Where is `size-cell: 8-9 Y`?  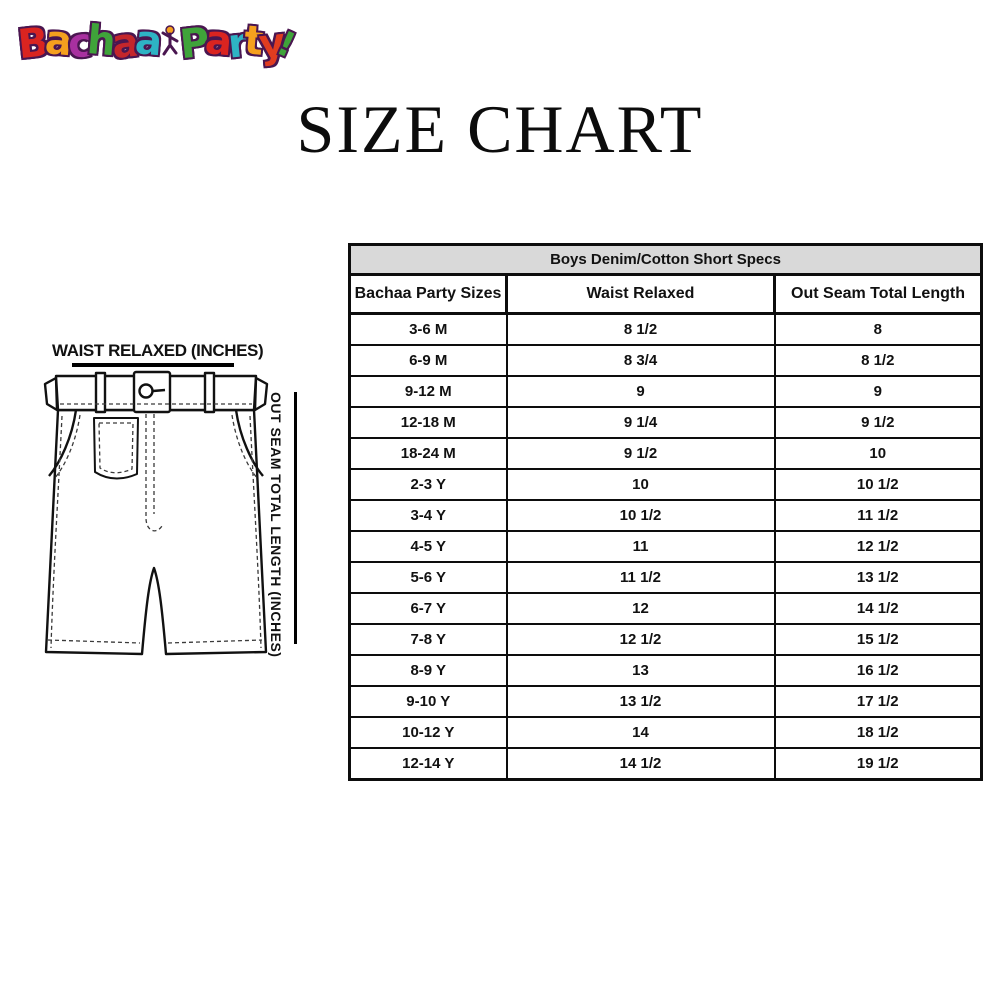 size-cell: 8-9 Y is located at coordinates (428, 670).